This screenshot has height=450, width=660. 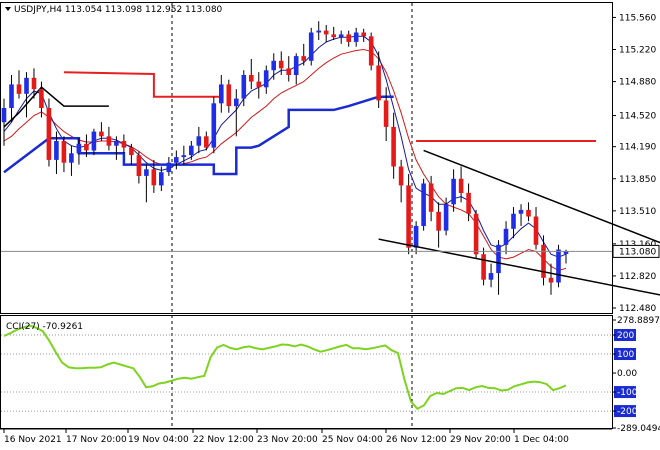 What do you see at coordinates (416, 440) in the screenshot?
I see `time-tick-label: 26 Nov 12:00` at bounding box center [416, 440].